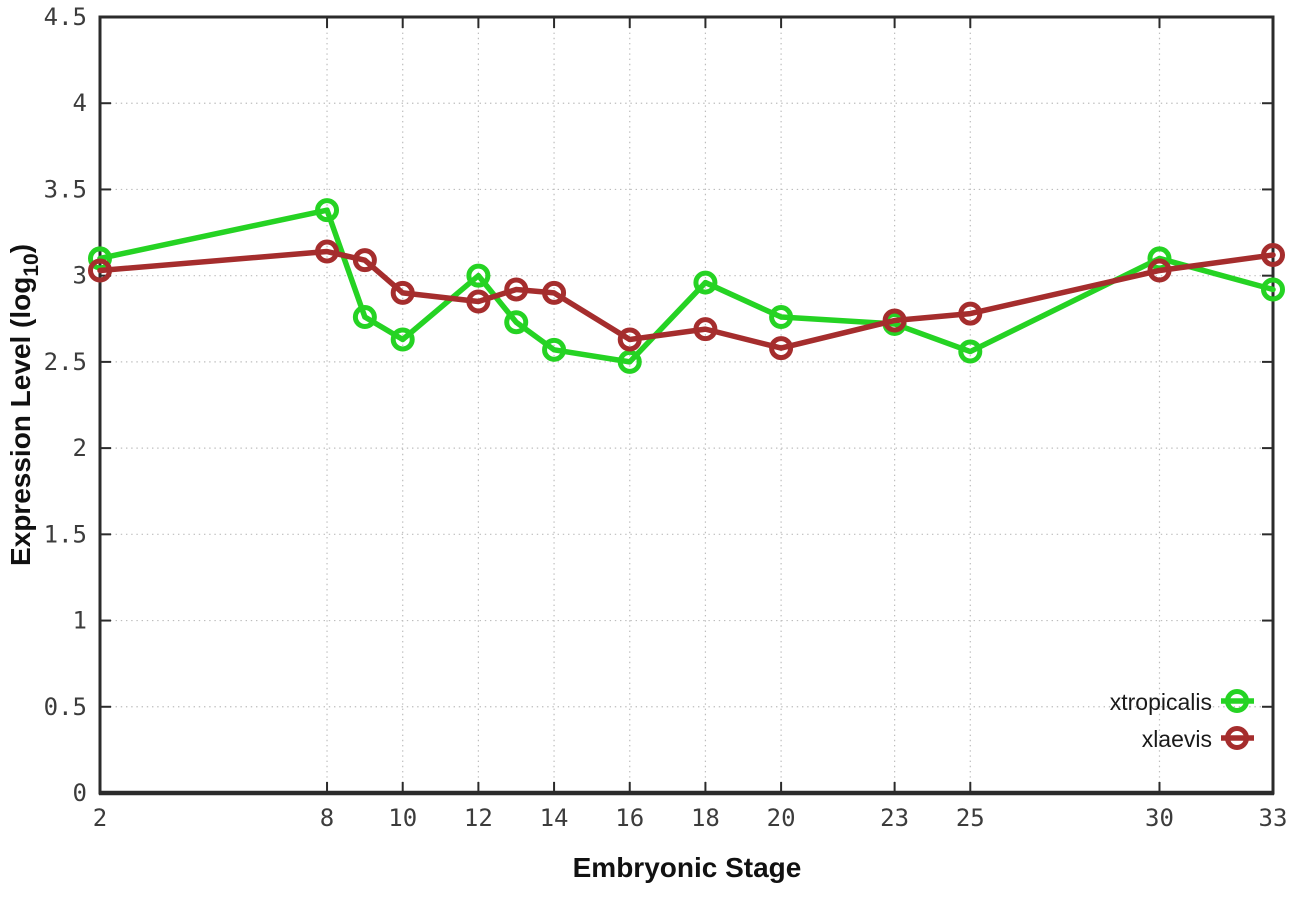  Describe the element at coordinates (65, 707) in the screenshot. I see `y-tick-label: 0.5` at that location.